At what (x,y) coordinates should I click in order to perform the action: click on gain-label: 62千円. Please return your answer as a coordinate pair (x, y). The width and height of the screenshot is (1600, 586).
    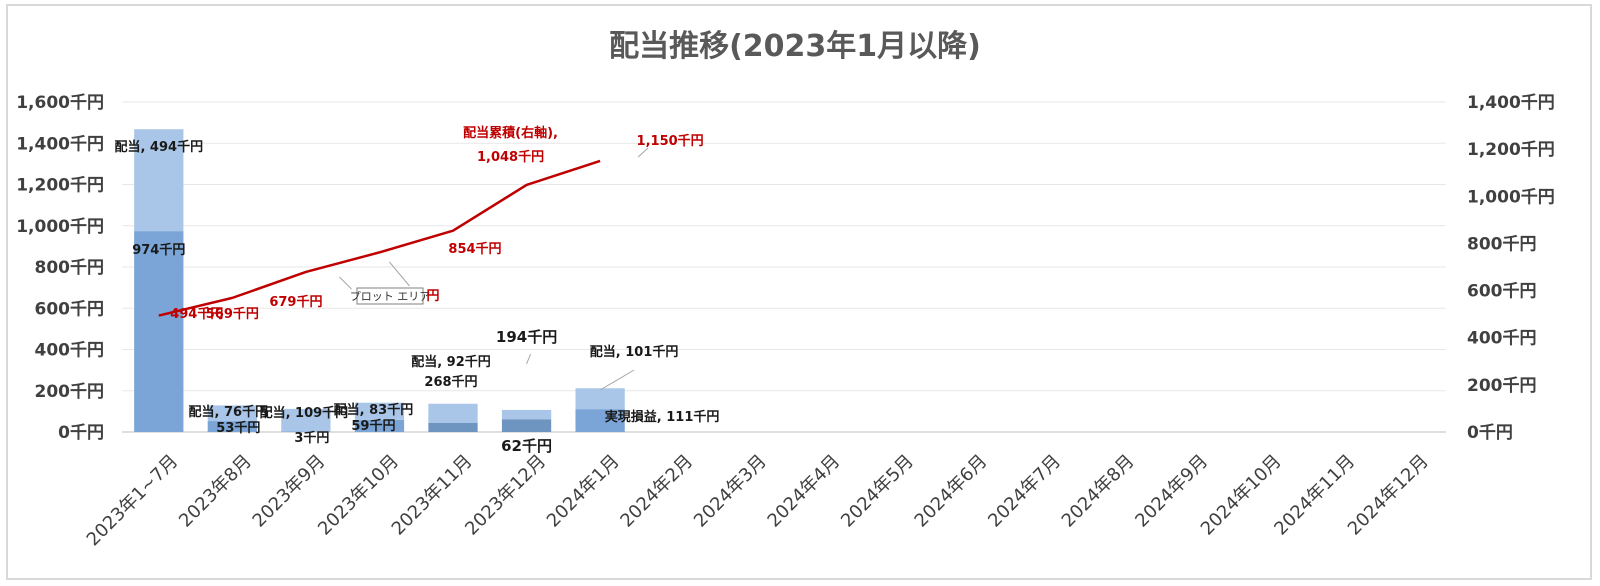
    Looking at the image, I should click on (526, 446).